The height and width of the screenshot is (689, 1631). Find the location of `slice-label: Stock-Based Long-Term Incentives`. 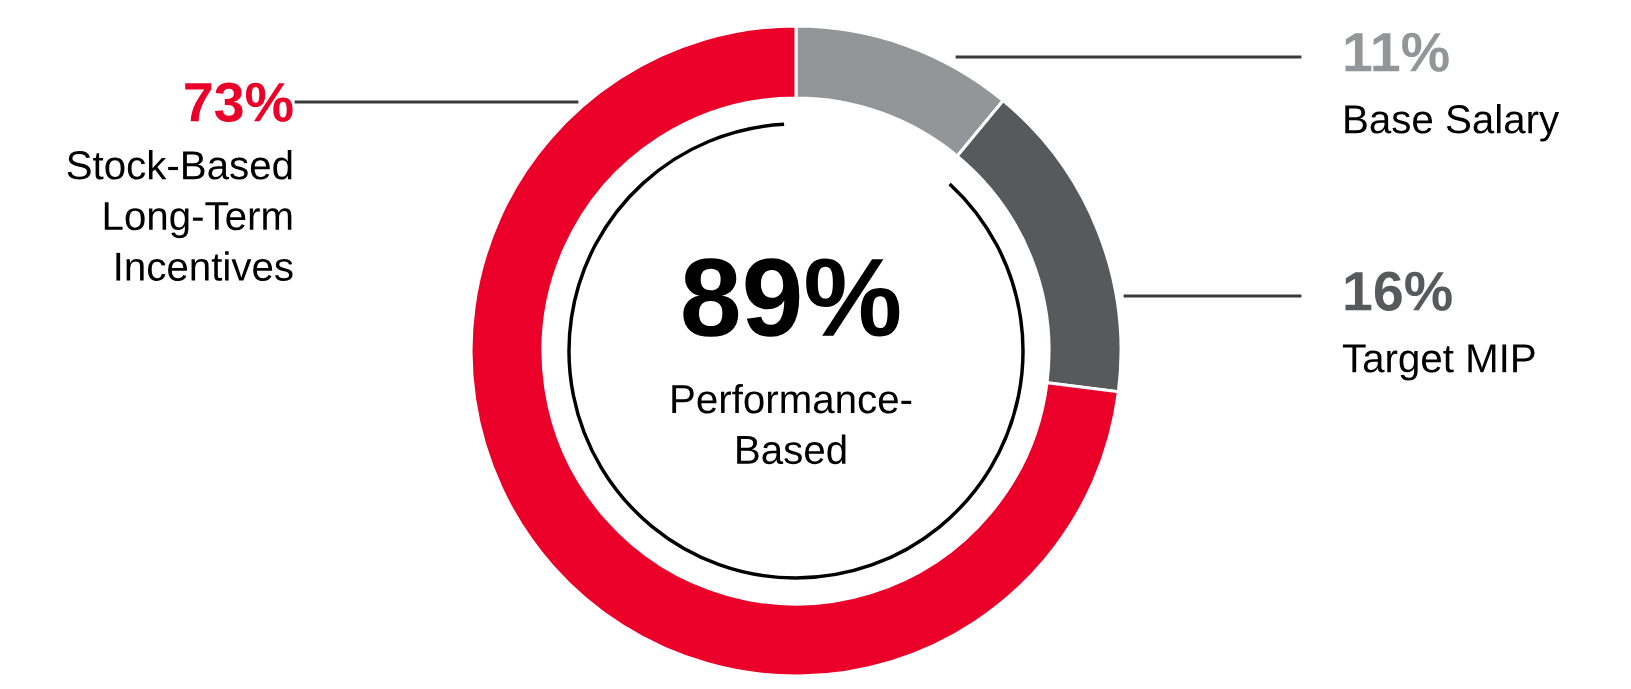

slice-label: Stock-Based Long-Term Incentives is located at coordinates (180, 215).